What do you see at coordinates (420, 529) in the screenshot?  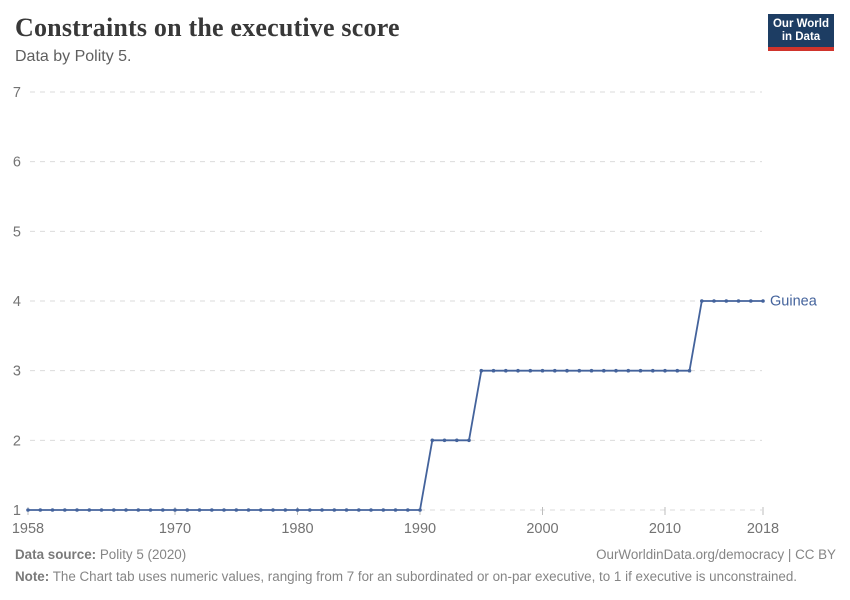 I see `x-tick-label: 1990` at bounding box center [420, 529].